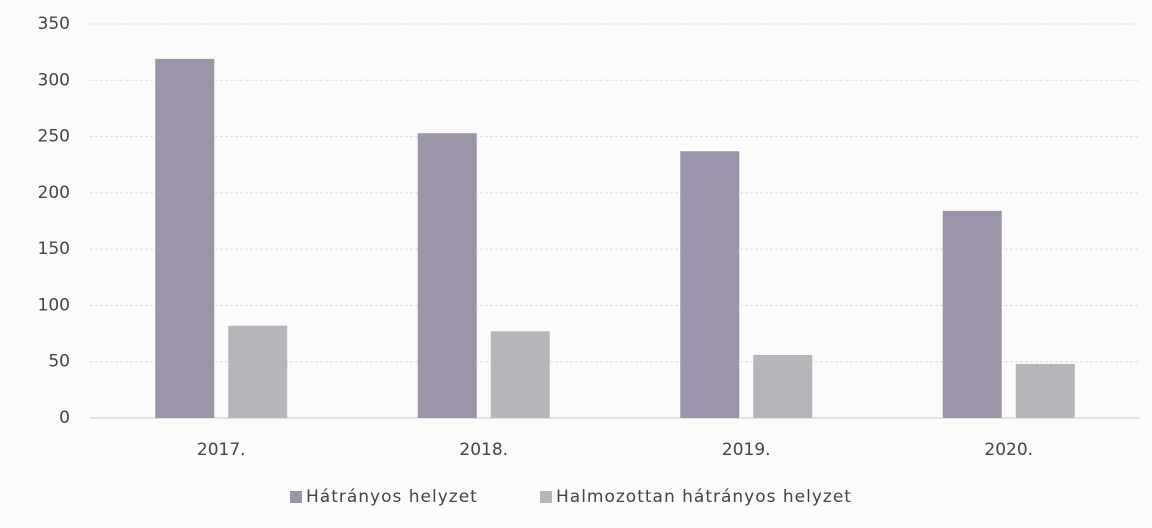 Image resolution: width=1152 pixels, height=528 pixels. I want to click on y-tick-label: 300, so click(54, 80).